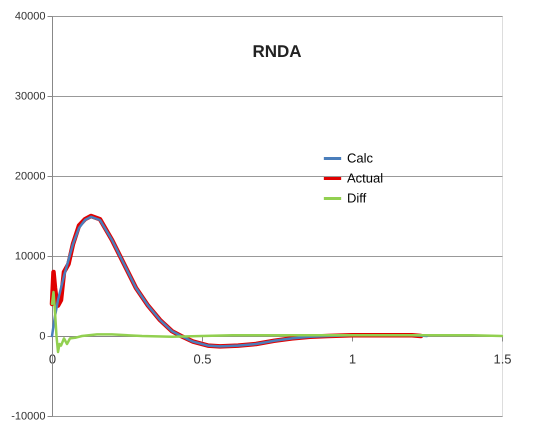 Image resolution: width=535 pixels, height=436 pixels. Describe the element at coordinates (28, 416) in the screenshot. I see `y-tick-label: -10000` at that location.